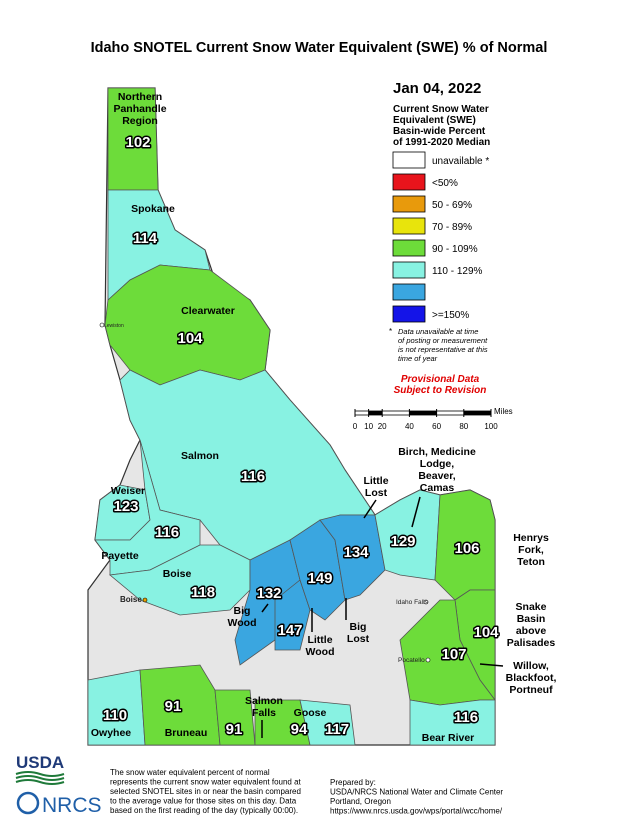  What do you see at coordinates (337, 729) in the screenshot?
I see `basin-value: 117` at bounding box center [337, 729].